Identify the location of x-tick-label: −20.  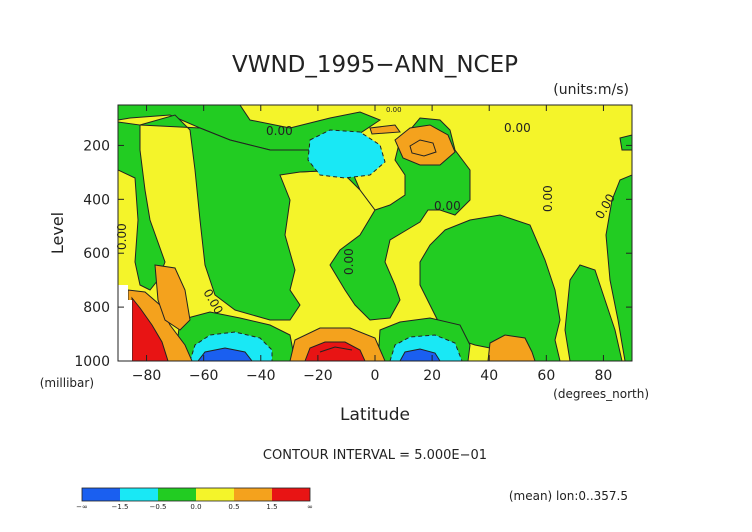
(318, 376).